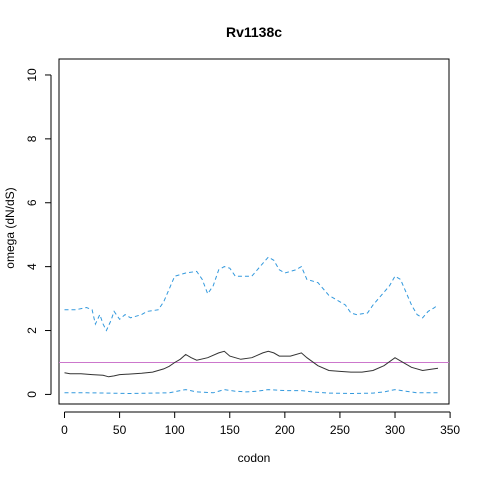 The width and height of the screenshot is (480, 480). I want to click on x-tick-label: 300, so click(395, 430).